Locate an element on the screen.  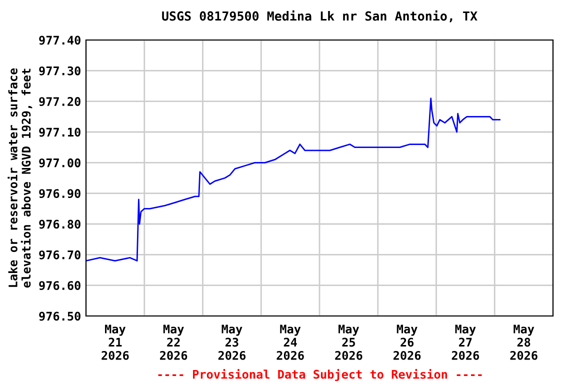
x-tick-label: May 26 2026 is located at coordinates (407, 342).